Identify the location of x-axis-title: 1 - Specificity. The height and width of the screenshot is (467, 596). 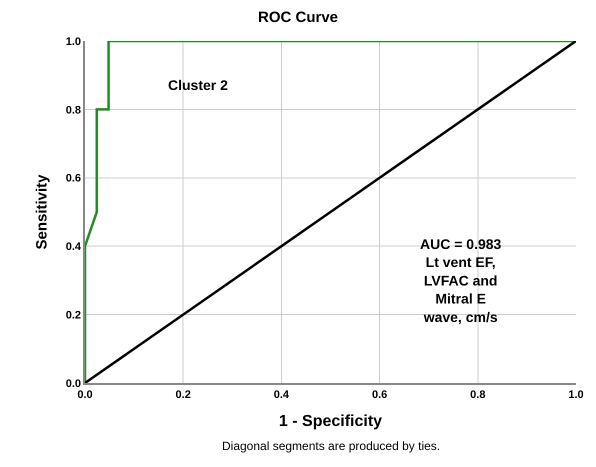
(330, 421).